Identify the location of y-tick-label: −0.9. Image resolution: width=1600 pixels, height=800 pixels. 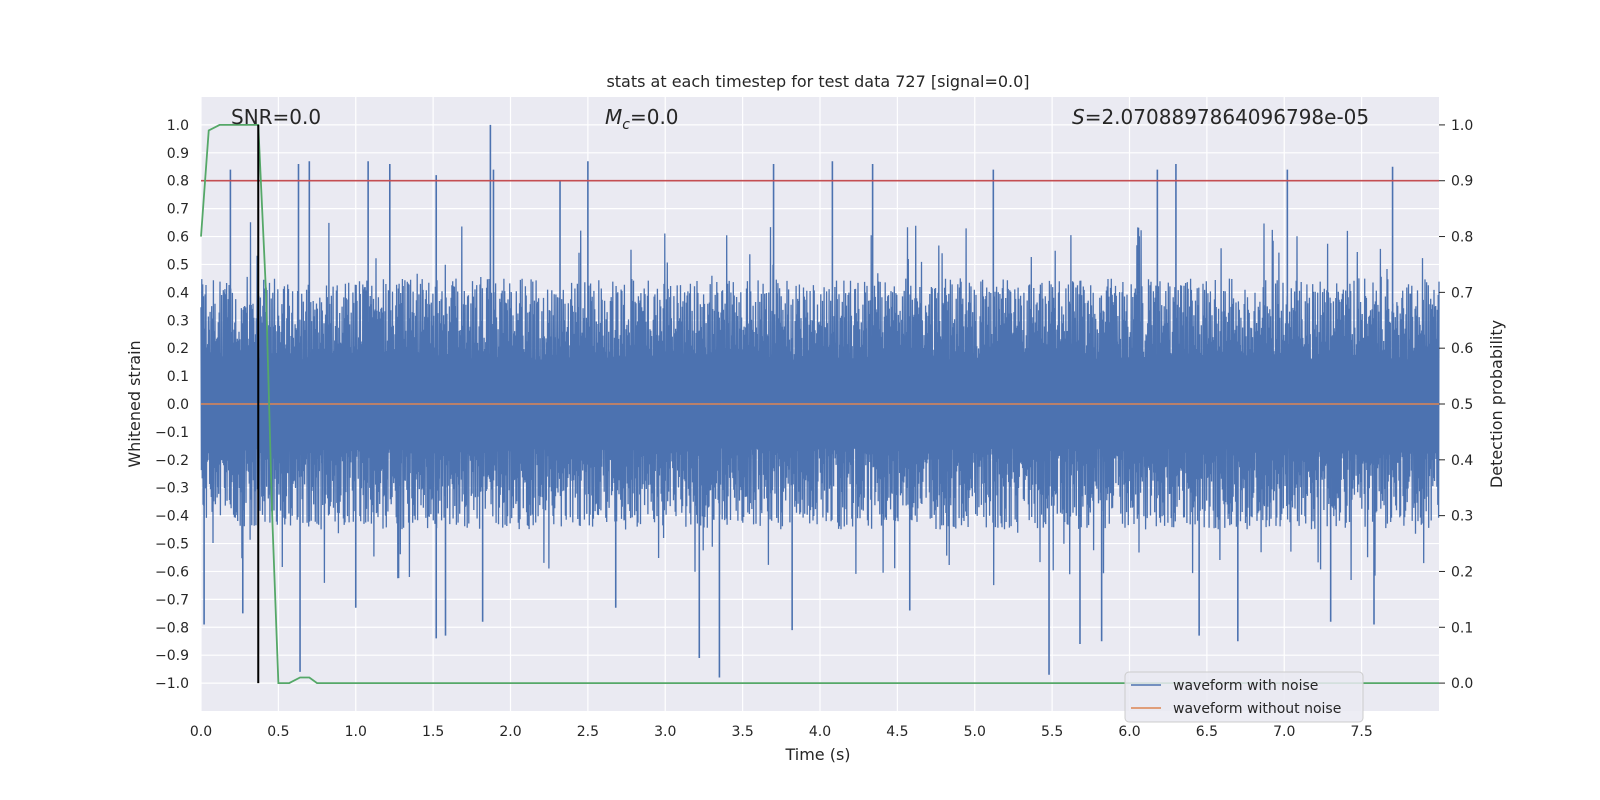
(172, 656).